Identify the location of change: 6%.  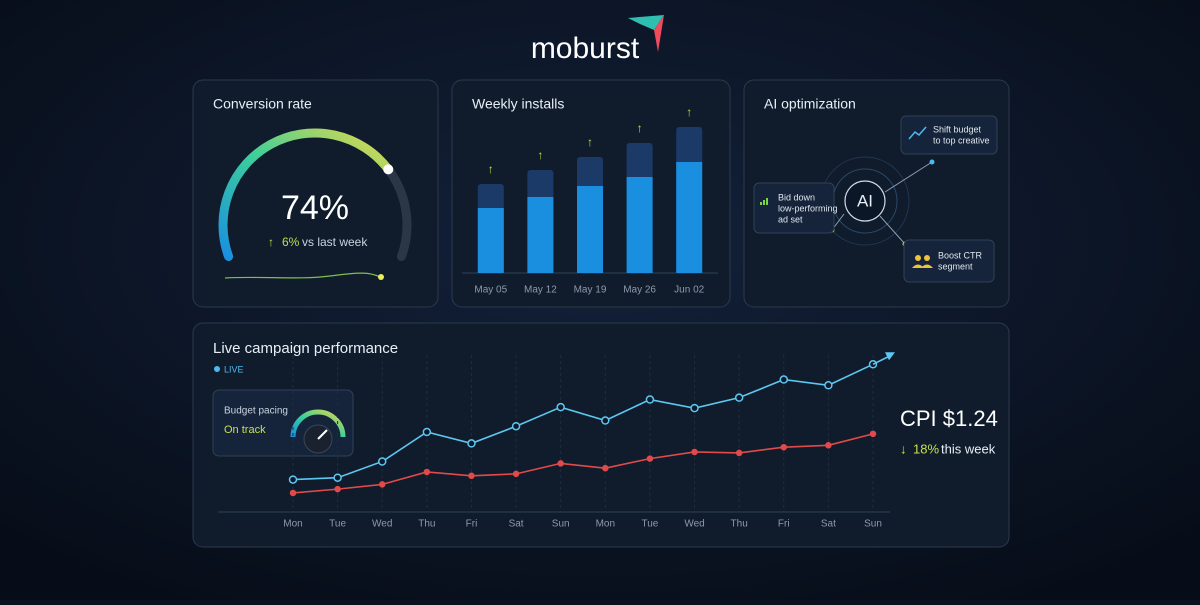
(291, 242).